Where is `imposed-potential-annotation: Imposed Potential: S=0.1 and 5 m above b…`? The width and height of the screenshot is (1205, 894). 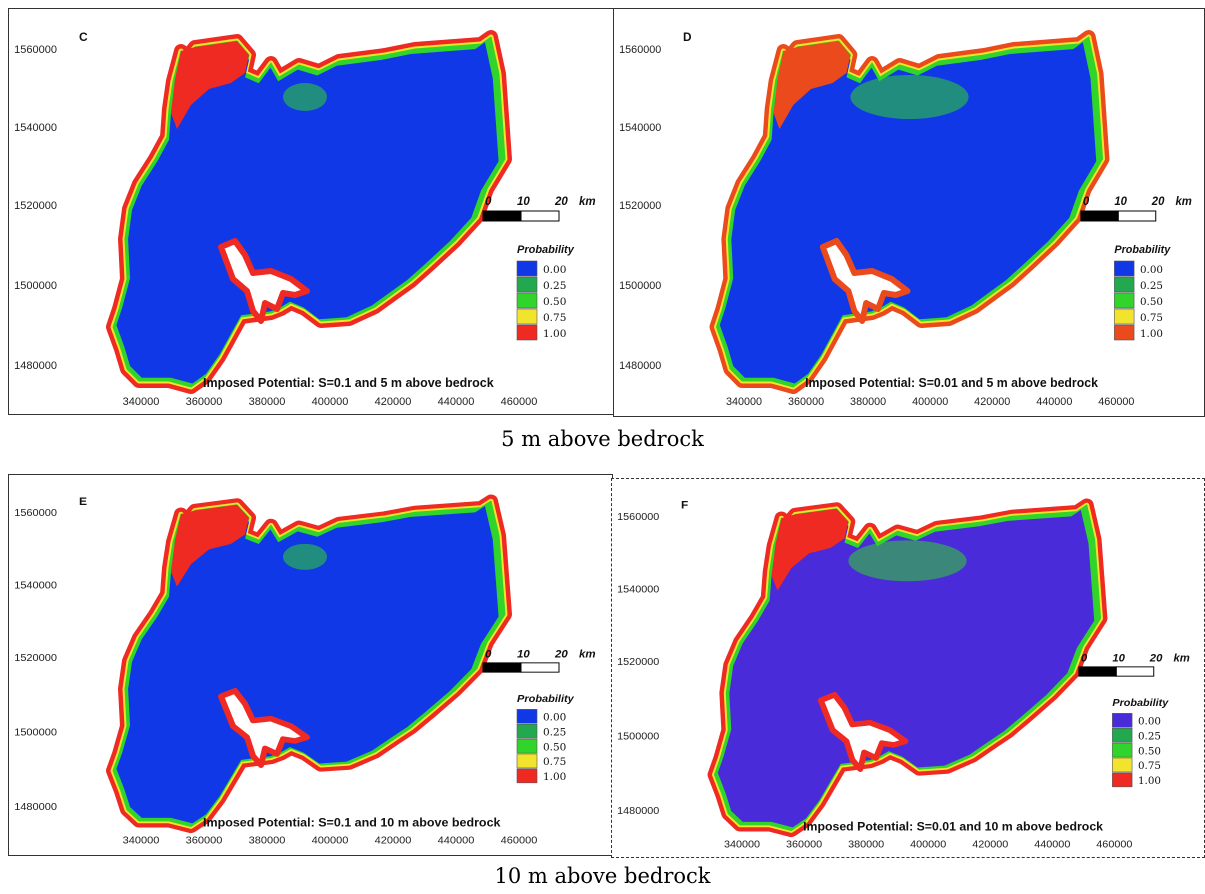
imposed-potential-annotation: Imposed Potential: S=0.1 and 5 m above b… is located at coordinates (348, 383).